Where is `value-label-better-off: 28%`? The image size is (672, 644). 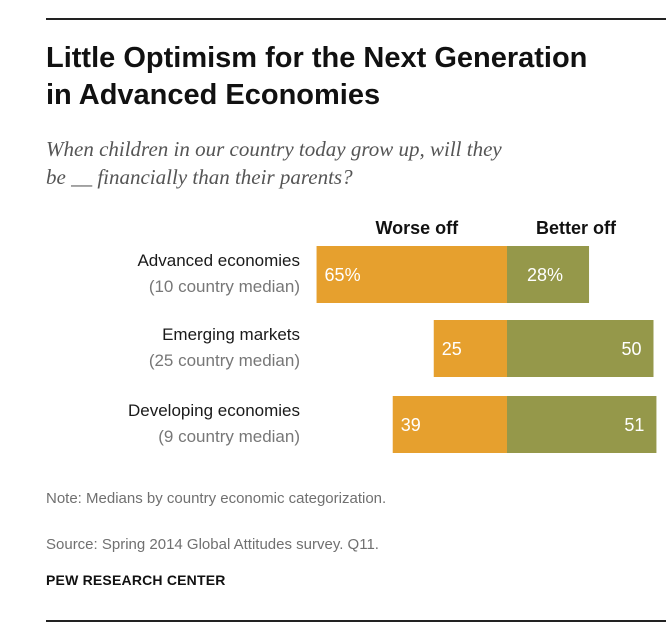
value-label-better-off: 28% is located at coordinates (545, 275).